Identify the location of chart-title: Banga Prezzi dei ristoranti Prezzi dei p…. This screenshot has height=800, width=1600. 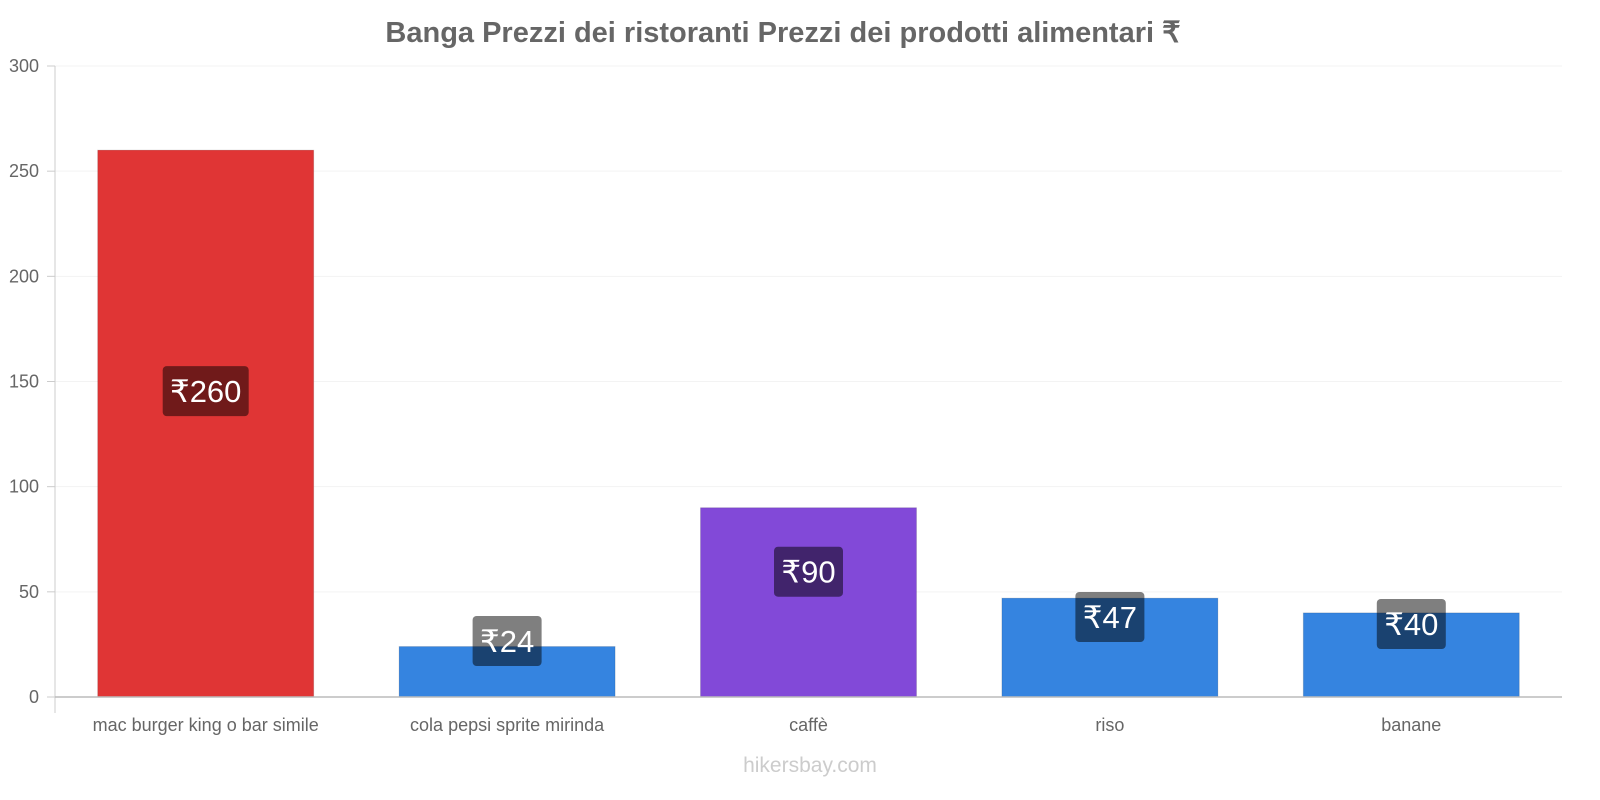
(782, 33).